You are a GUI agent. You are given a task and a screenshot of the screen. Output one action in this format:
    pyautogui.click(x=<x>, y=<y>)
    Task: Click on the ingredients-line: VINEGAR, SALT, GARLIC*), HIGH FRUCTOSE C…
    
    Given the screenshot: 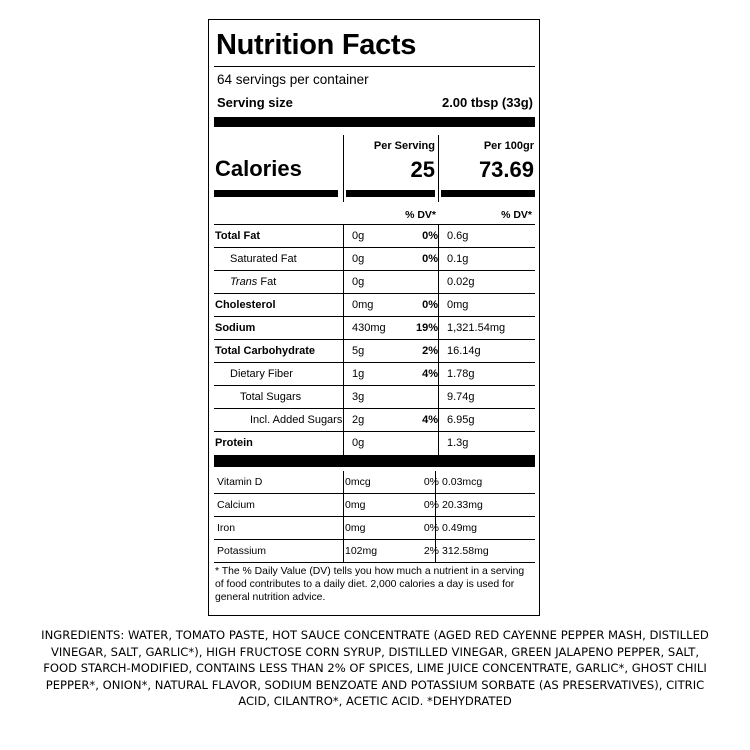 What is the action you would take?
    pyautogui.click(x=375, y=651)
    